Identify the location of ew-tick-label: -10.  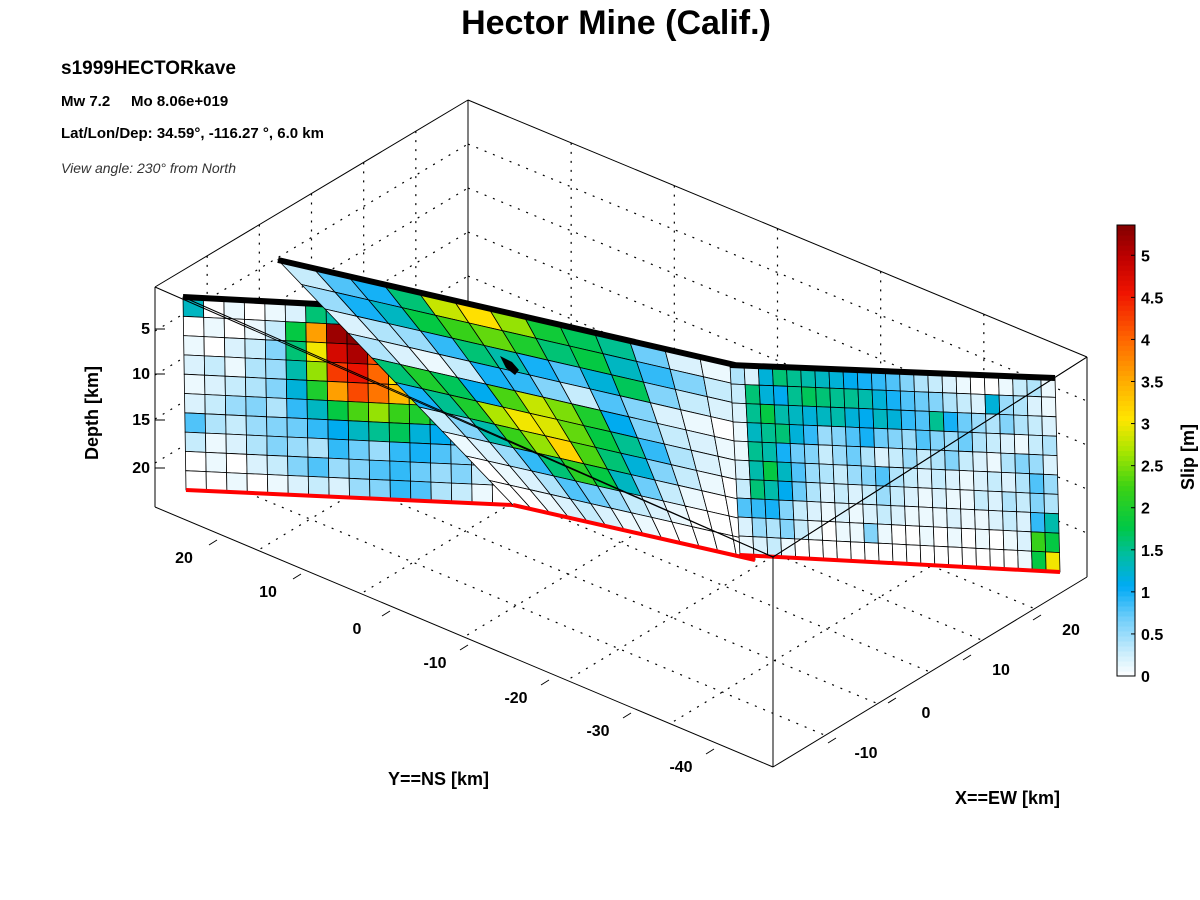
(865, 753).